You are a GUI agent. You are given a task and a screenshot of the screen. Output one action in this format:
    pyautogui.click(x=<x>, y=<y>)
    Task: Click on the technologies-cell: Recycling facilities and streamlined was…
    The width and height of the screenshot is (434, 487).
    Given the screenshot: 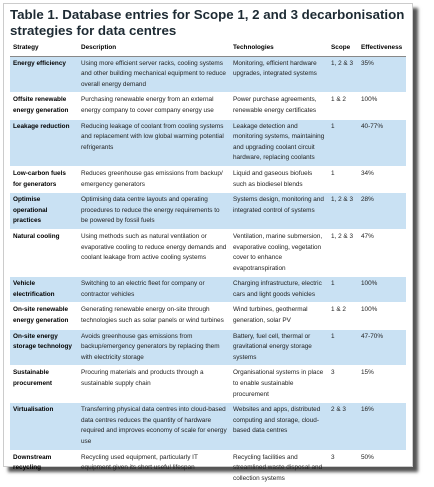 What is the action you would take?
    pyautogui.click(x=279, y=468)
    